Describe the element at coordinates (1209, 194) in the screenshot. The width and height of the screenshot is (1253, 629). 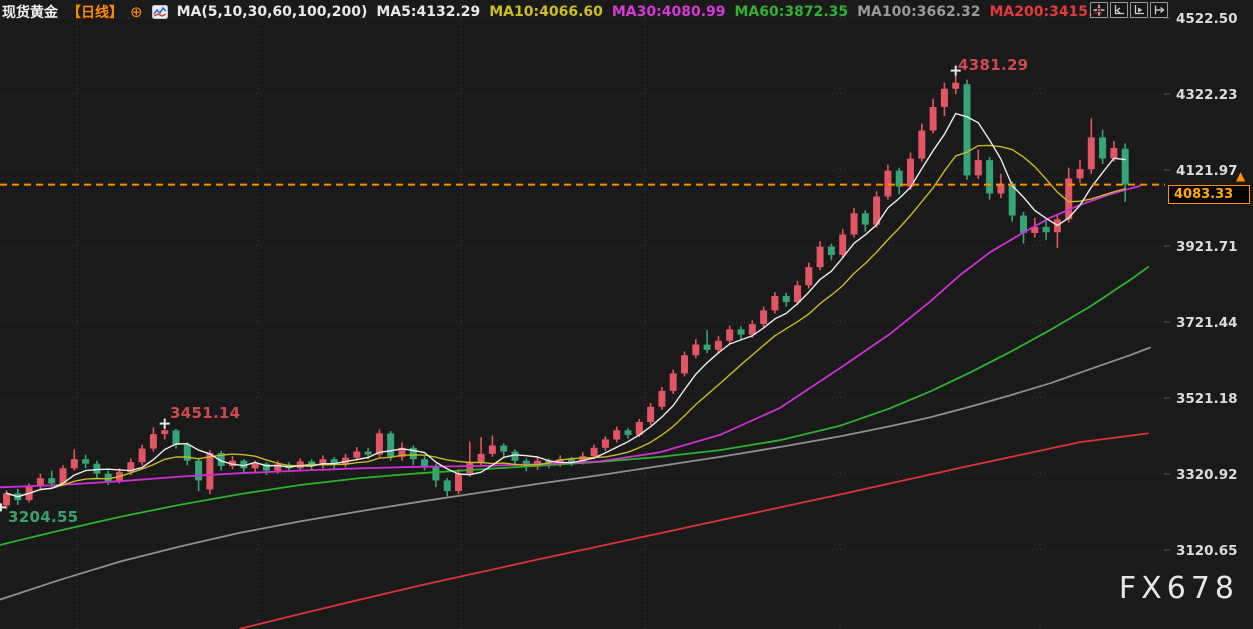
I see `current-price-tag: 4083.33` at that location.